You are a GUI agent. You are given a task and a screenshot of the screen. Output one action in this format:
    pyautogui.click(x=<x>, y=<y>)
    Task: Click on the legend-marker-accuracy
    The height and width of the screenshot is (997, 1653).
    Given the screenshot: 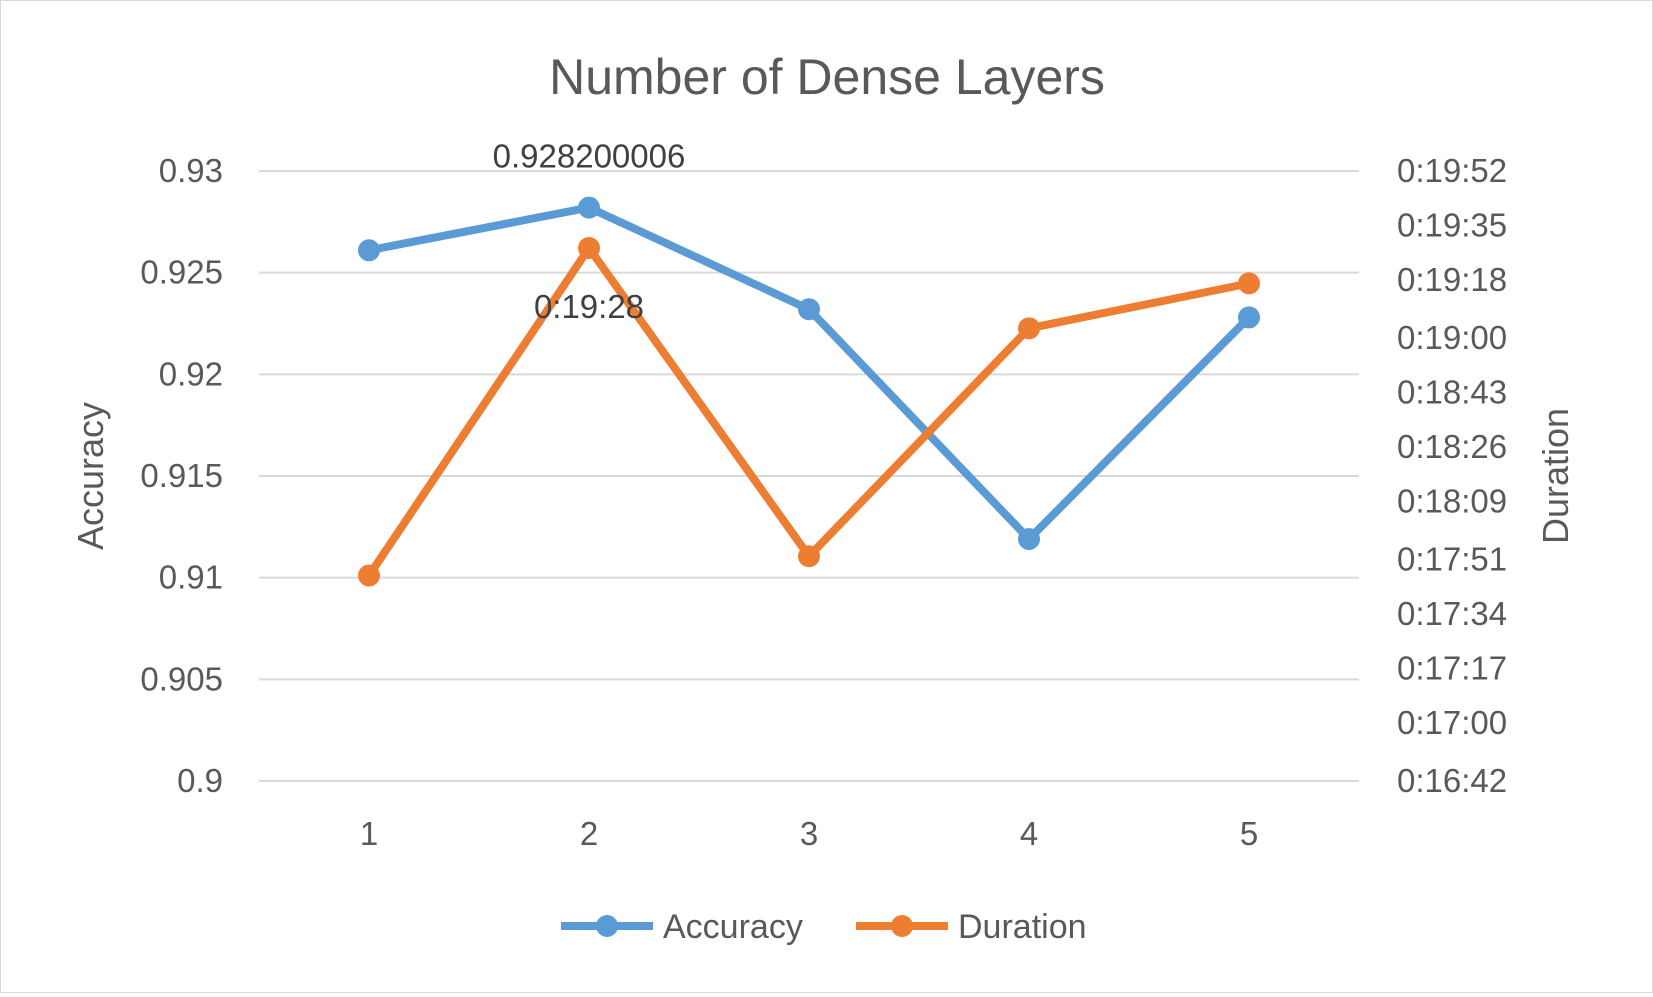 What is the action you would take?
    pyautogui.click(x=607, y=926)
    